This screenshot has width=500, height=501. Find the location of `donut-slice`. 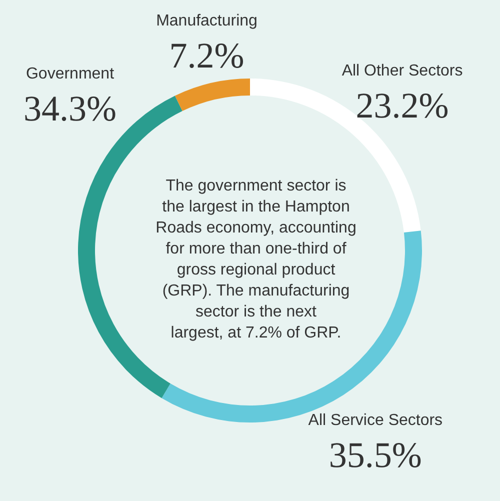

donut-slice is located at coordinates (212, 95).